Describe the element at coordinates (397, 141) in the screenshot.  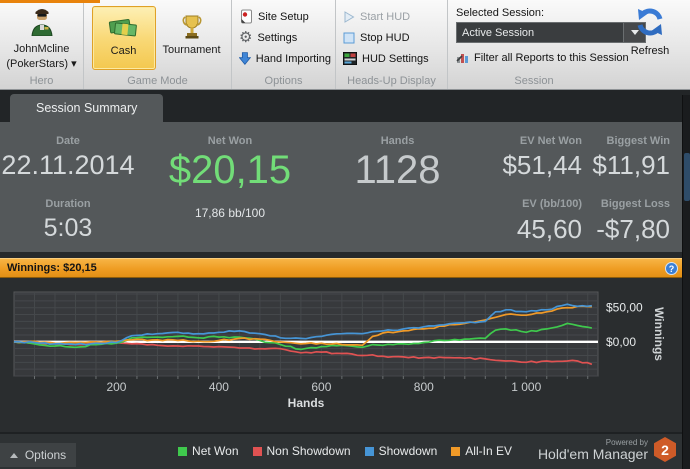
I see `hands-label: Hands` at that location.